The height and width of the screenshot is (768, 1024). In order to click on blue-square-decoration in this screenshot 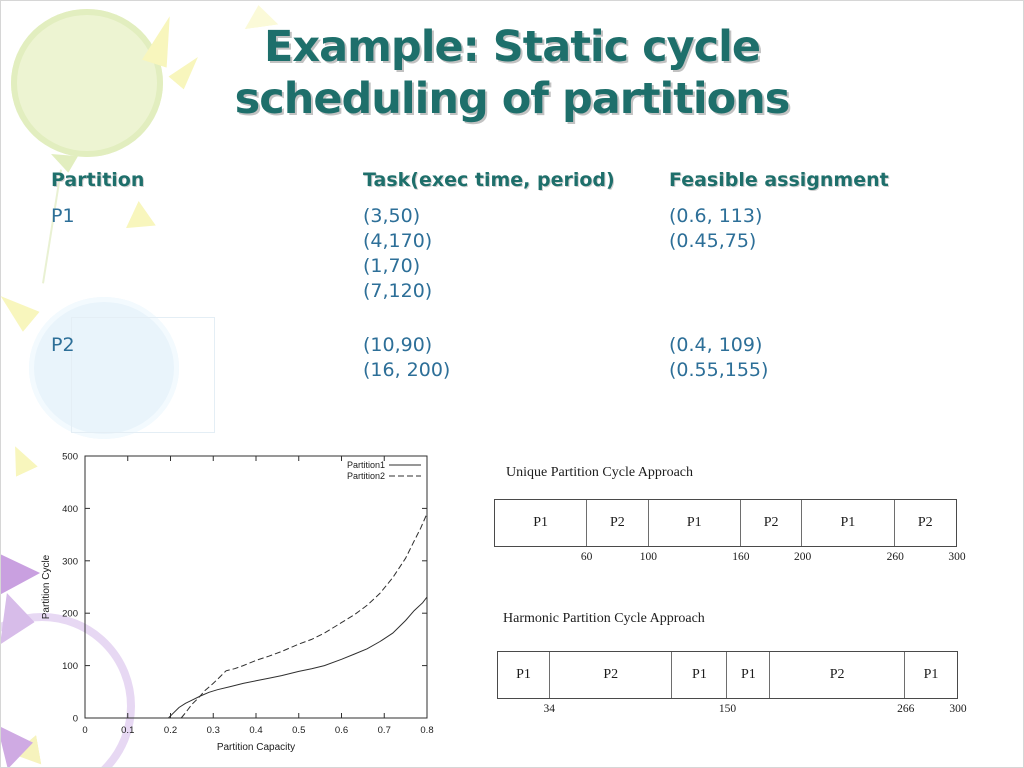, I will do `click(143, 375)`.